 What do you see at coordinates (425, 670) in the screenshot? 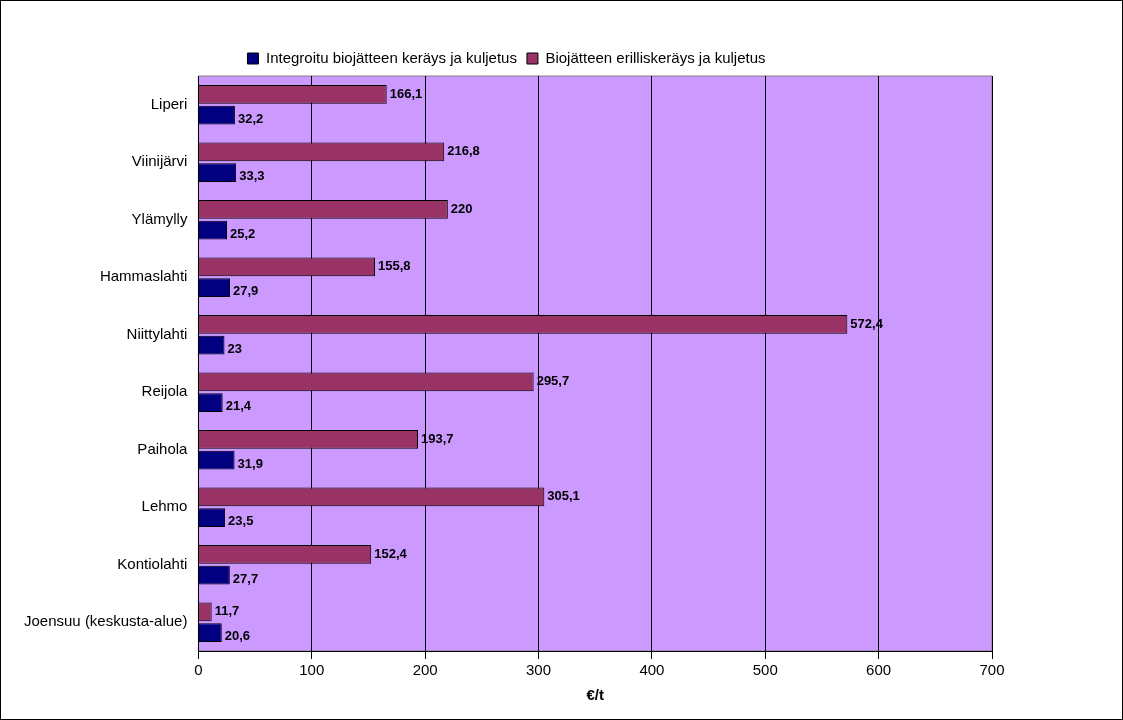
I see `x-tick-label: 200` at bounding box center [425, 670].